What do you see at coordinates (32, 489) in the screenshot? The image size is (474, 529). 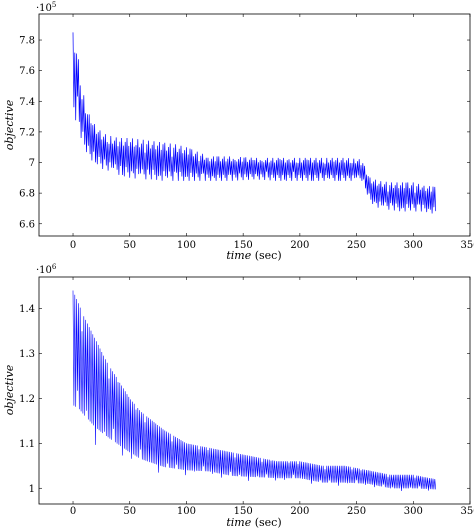 I see `y-tick-label: 1` at bounding box center [32, 489].